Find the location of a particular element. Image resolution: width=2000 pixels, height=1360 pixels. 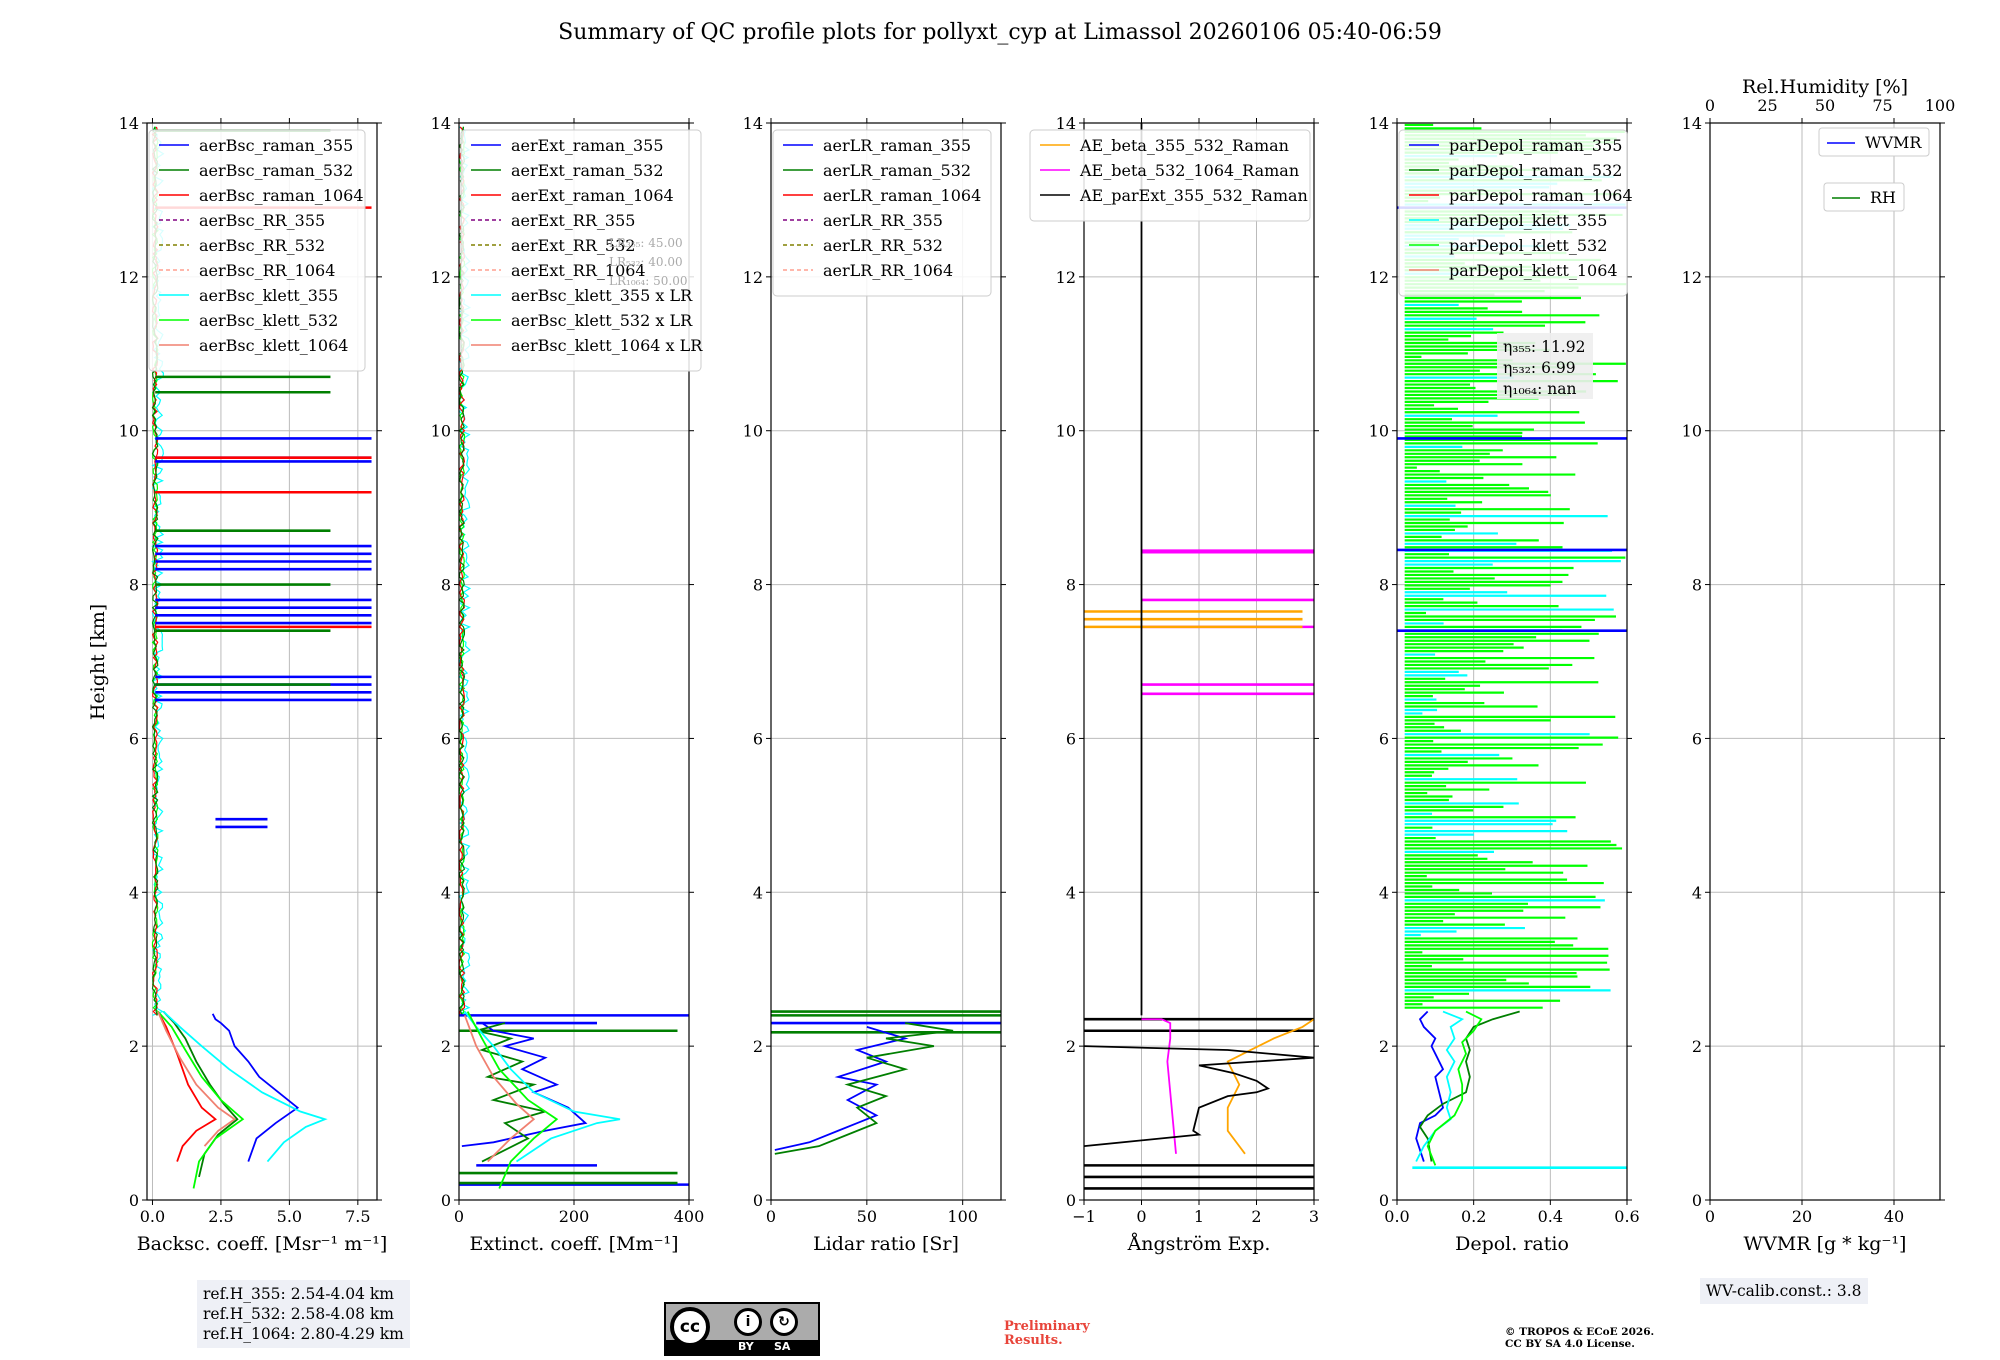

x2tick-label: 0 is located at coordinates (1710, 105).